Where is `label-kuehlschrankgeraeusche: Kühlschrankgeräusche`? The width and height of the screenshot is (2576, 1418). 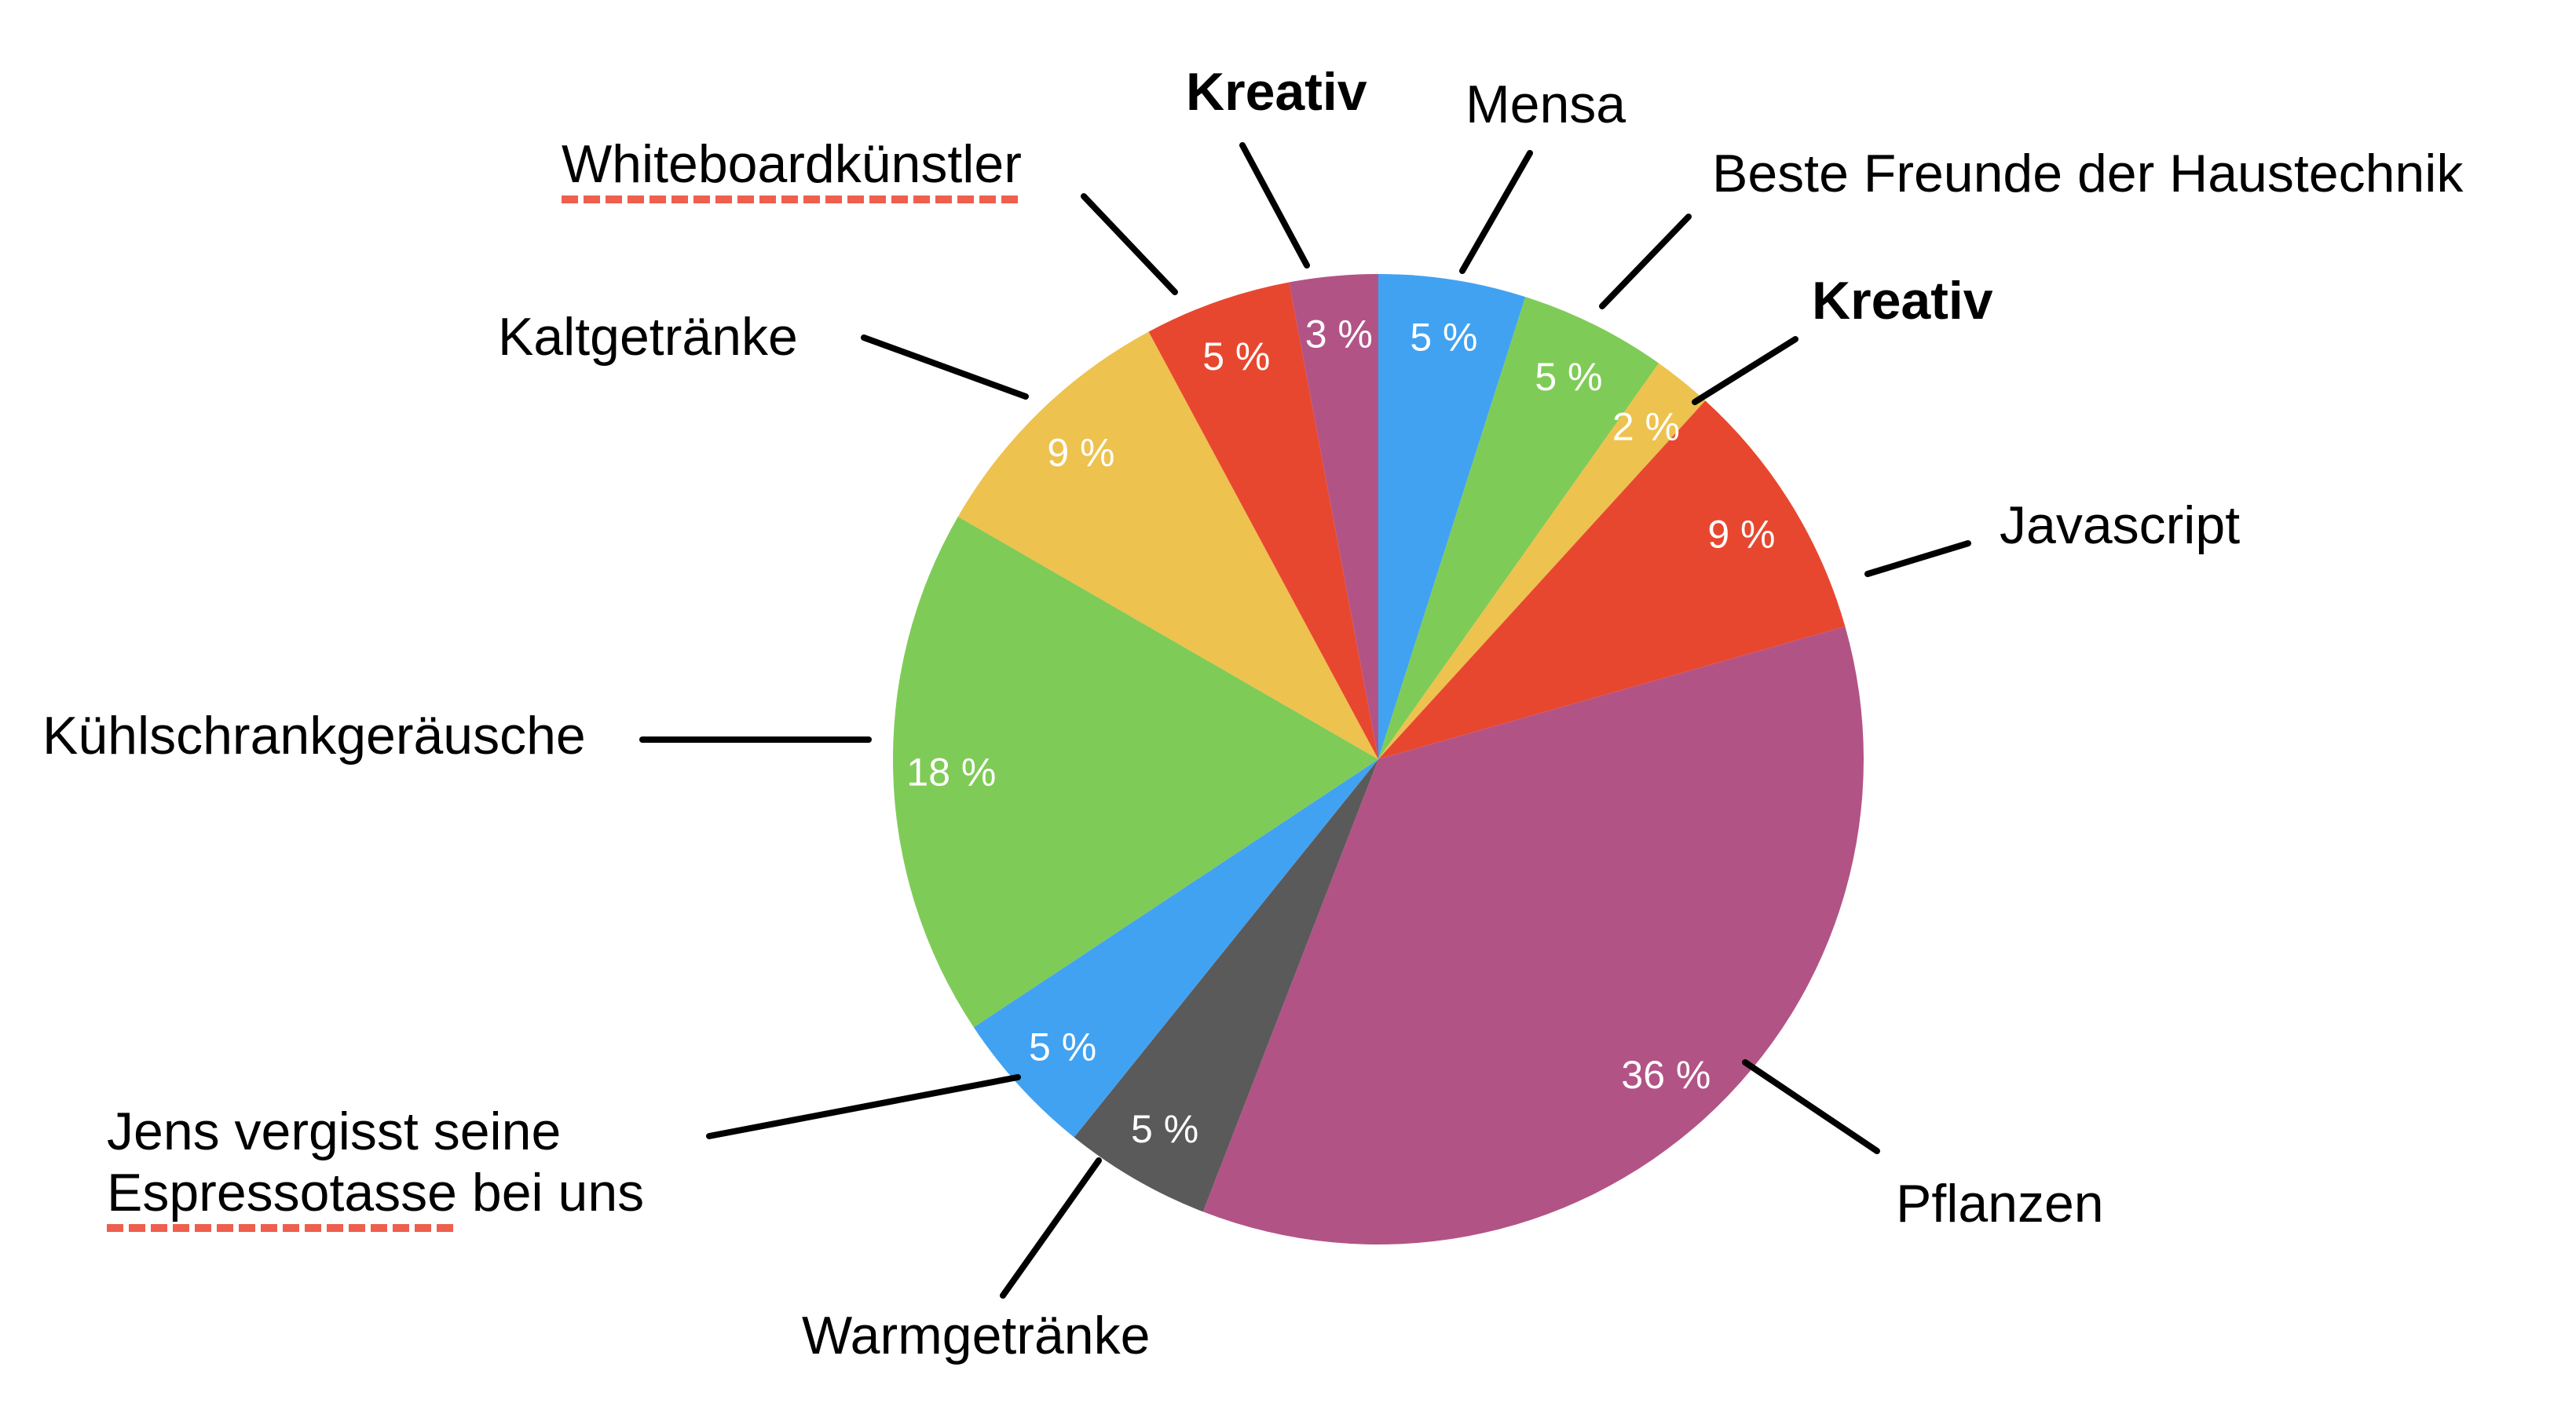 label-kuehlschrankgeraeusche: Kühlschrankgeräusche is located at coordinates (314, 736).